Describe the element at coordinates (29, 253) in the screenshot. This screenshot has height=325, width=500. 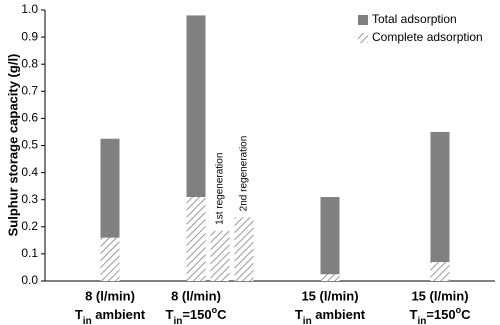
I see `y-tick-label: 0.1` at that location.